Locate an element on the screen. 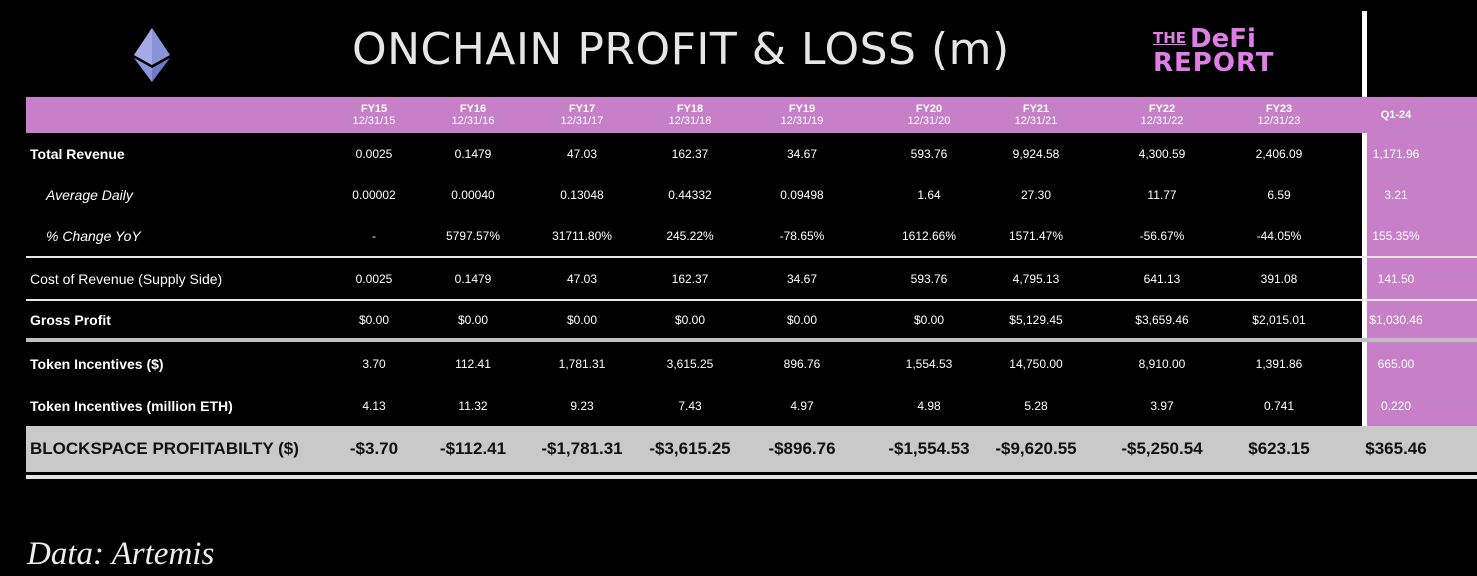  column-header: FY21 12/31/21 is located at coordinates (1036, 115).